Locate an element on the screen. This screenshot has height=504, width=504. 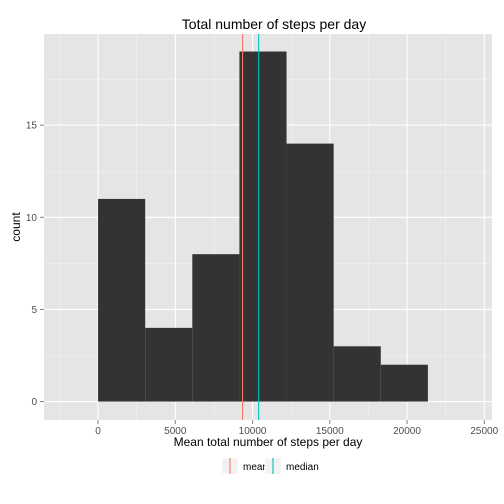
y-axis-label: count is located at coordinates (16, 227).